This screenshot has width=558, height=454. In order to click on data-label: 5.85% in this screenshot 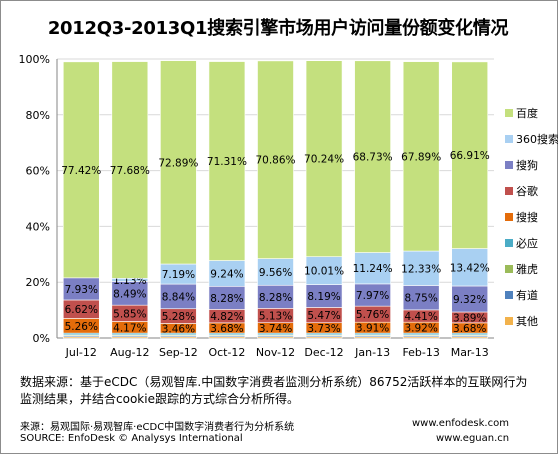, I will do `click(129, 314)`.